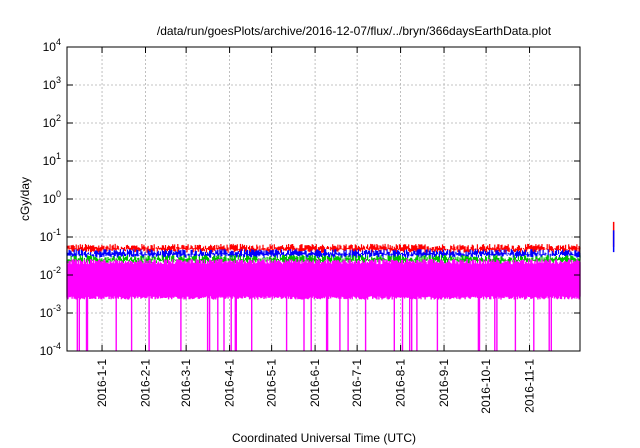  Describe the element at coordinates (52, 45) in the screenshot. I see `y-tick-label: 10⁴` at that location.